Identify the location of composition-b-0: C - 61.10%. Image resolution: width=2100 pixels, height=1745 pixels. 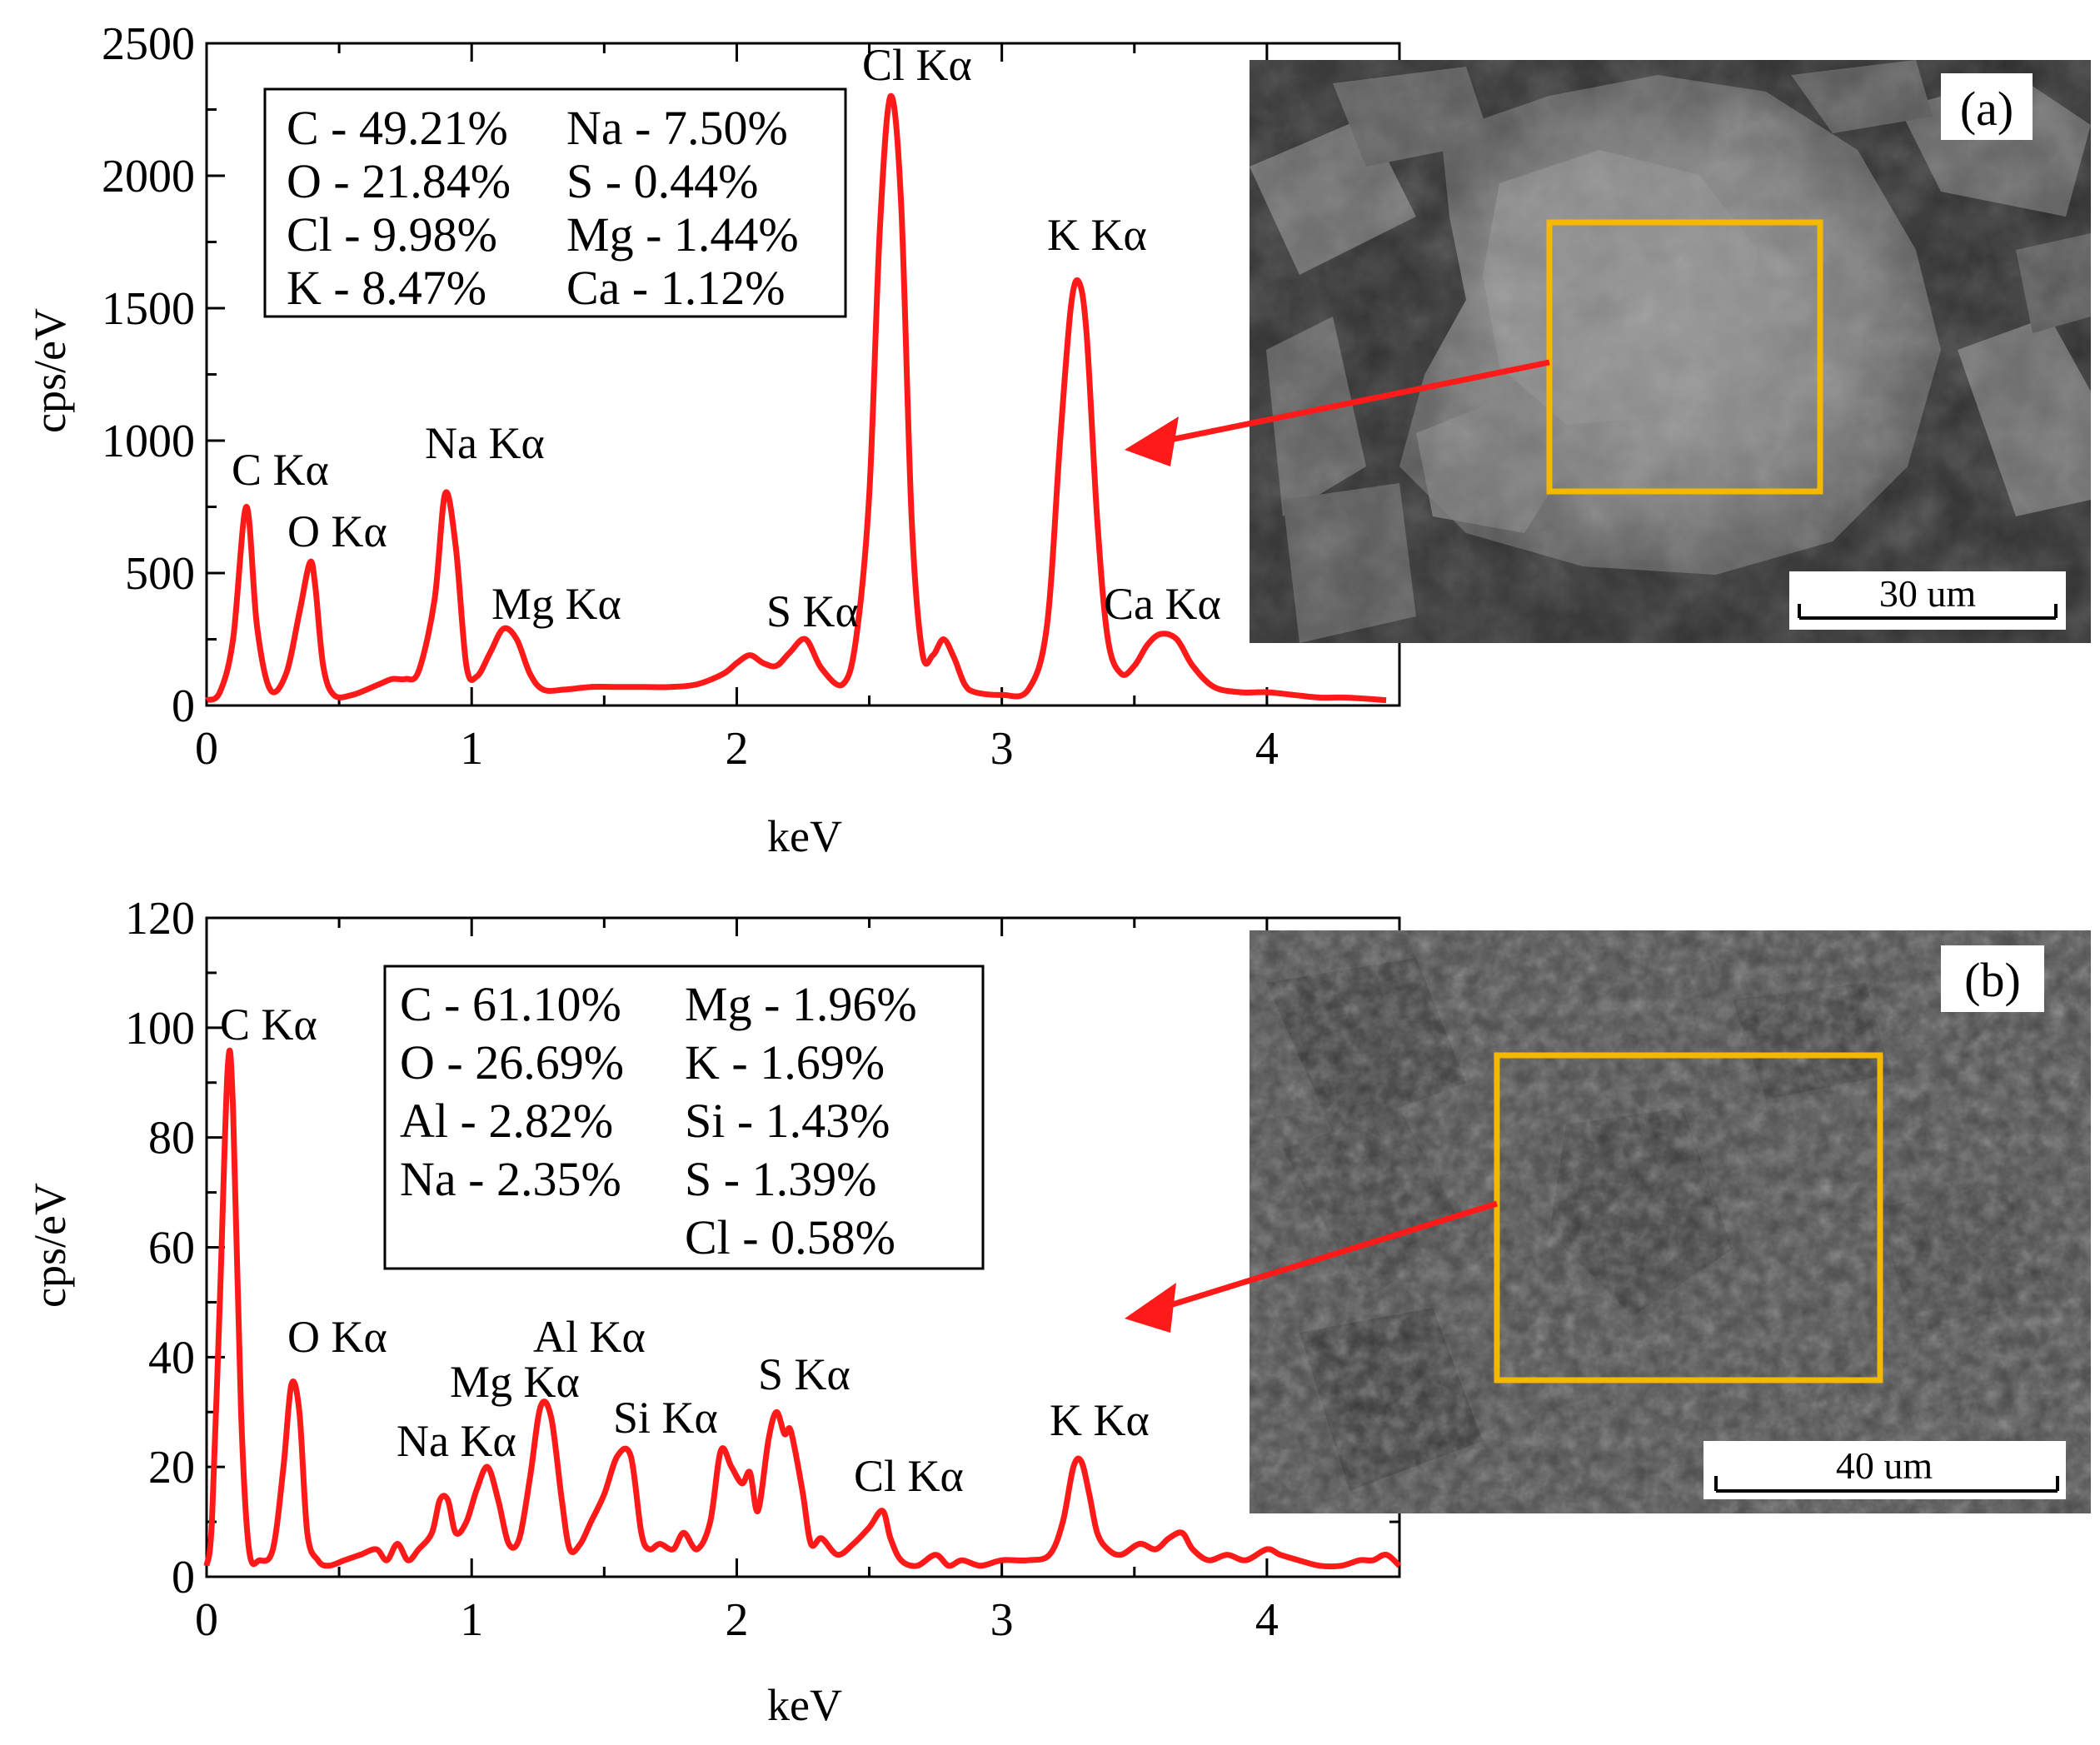
(510, 1004).